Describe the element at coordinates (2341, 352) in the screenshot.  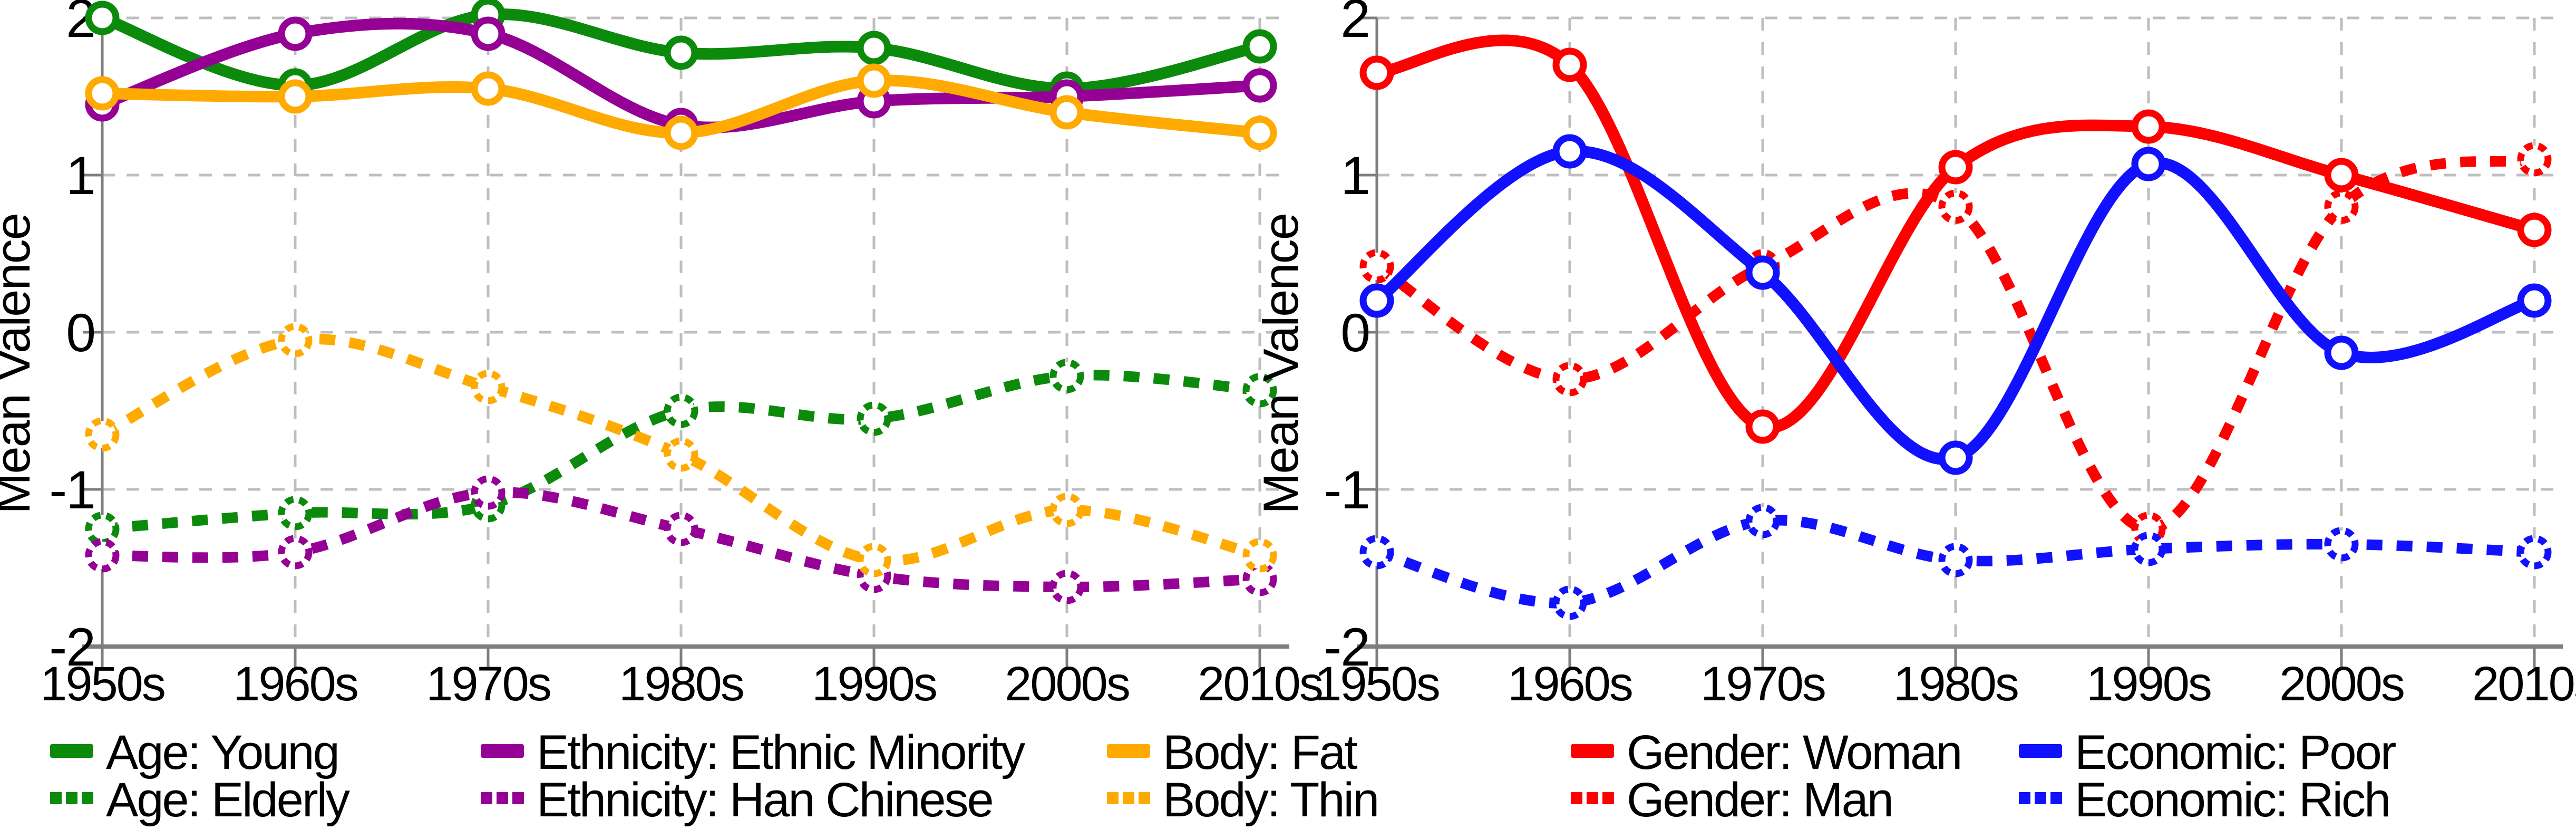
I see `marker-economic-poor-2000s` at that location.